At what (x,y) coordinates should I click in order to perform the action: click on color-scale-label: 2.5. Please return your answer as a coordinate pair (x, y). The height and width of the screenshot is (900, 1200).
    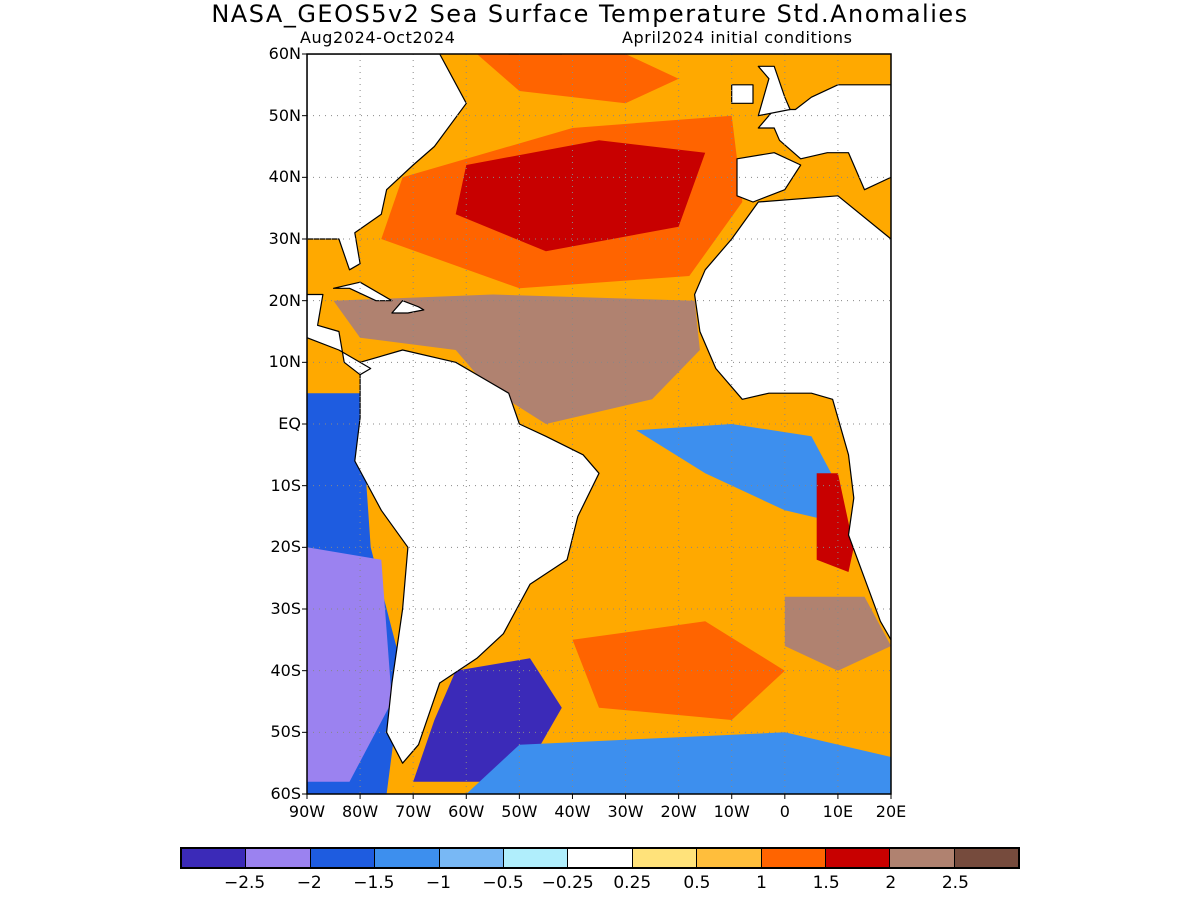
    Looking at the image, I should click on (955, 883).